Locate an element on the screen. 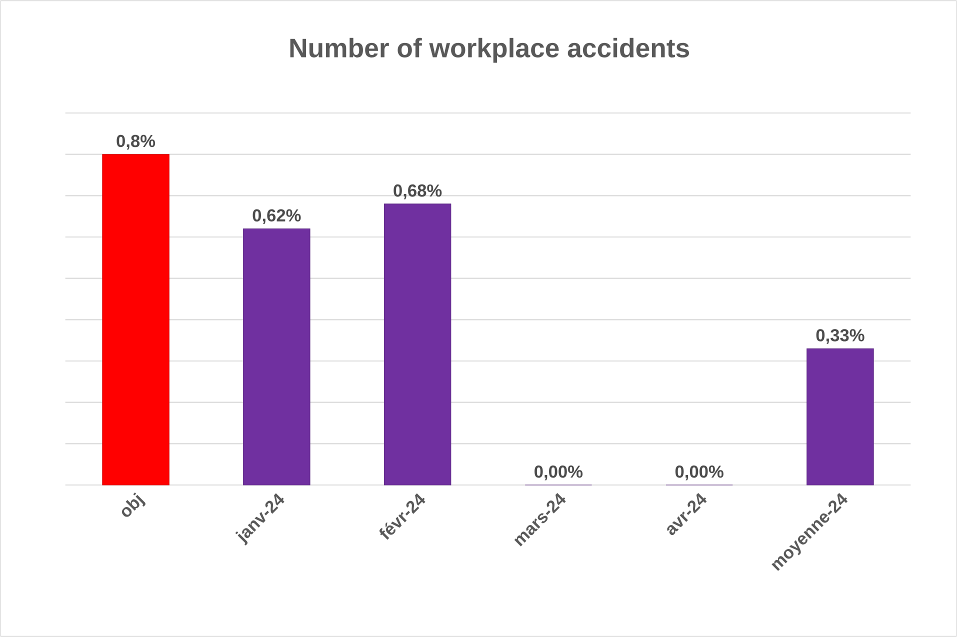 This screenshot has height=637, width=957. data-label: 0,33% is located at coordinates (840, 336).